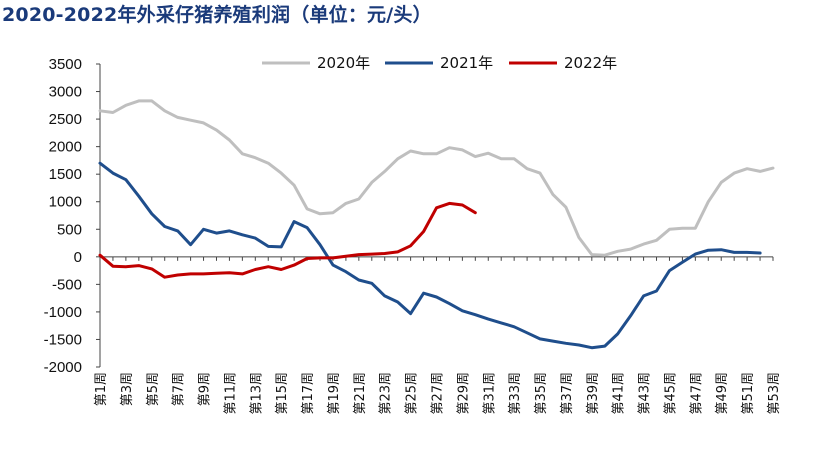 The height and width of the screenshot is (464, 833). Describe the element at coordinates (69, 229) in the screenshot. I see `y-tick-label: 500` at that location.